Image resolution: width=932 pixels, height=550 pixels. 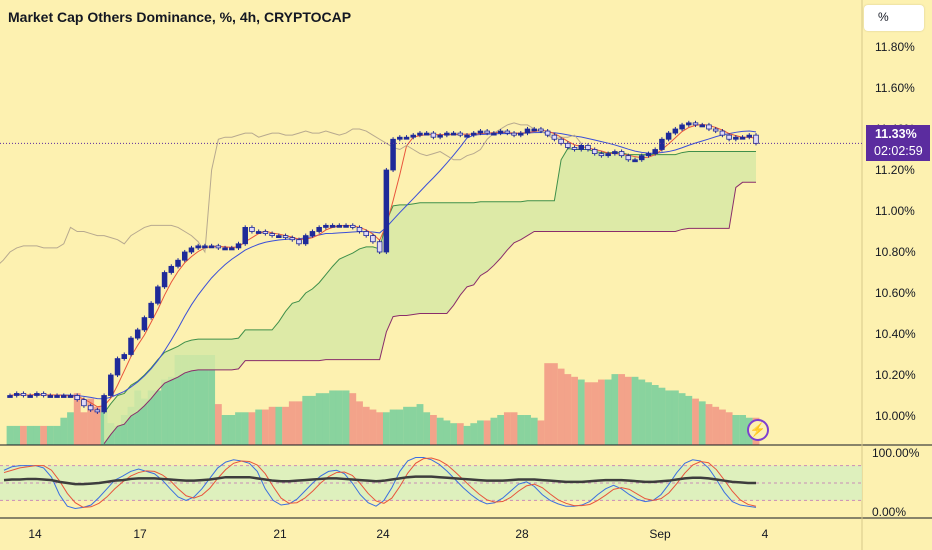 I want to click on x-tick-label: 4, so click(x=765, y=534).